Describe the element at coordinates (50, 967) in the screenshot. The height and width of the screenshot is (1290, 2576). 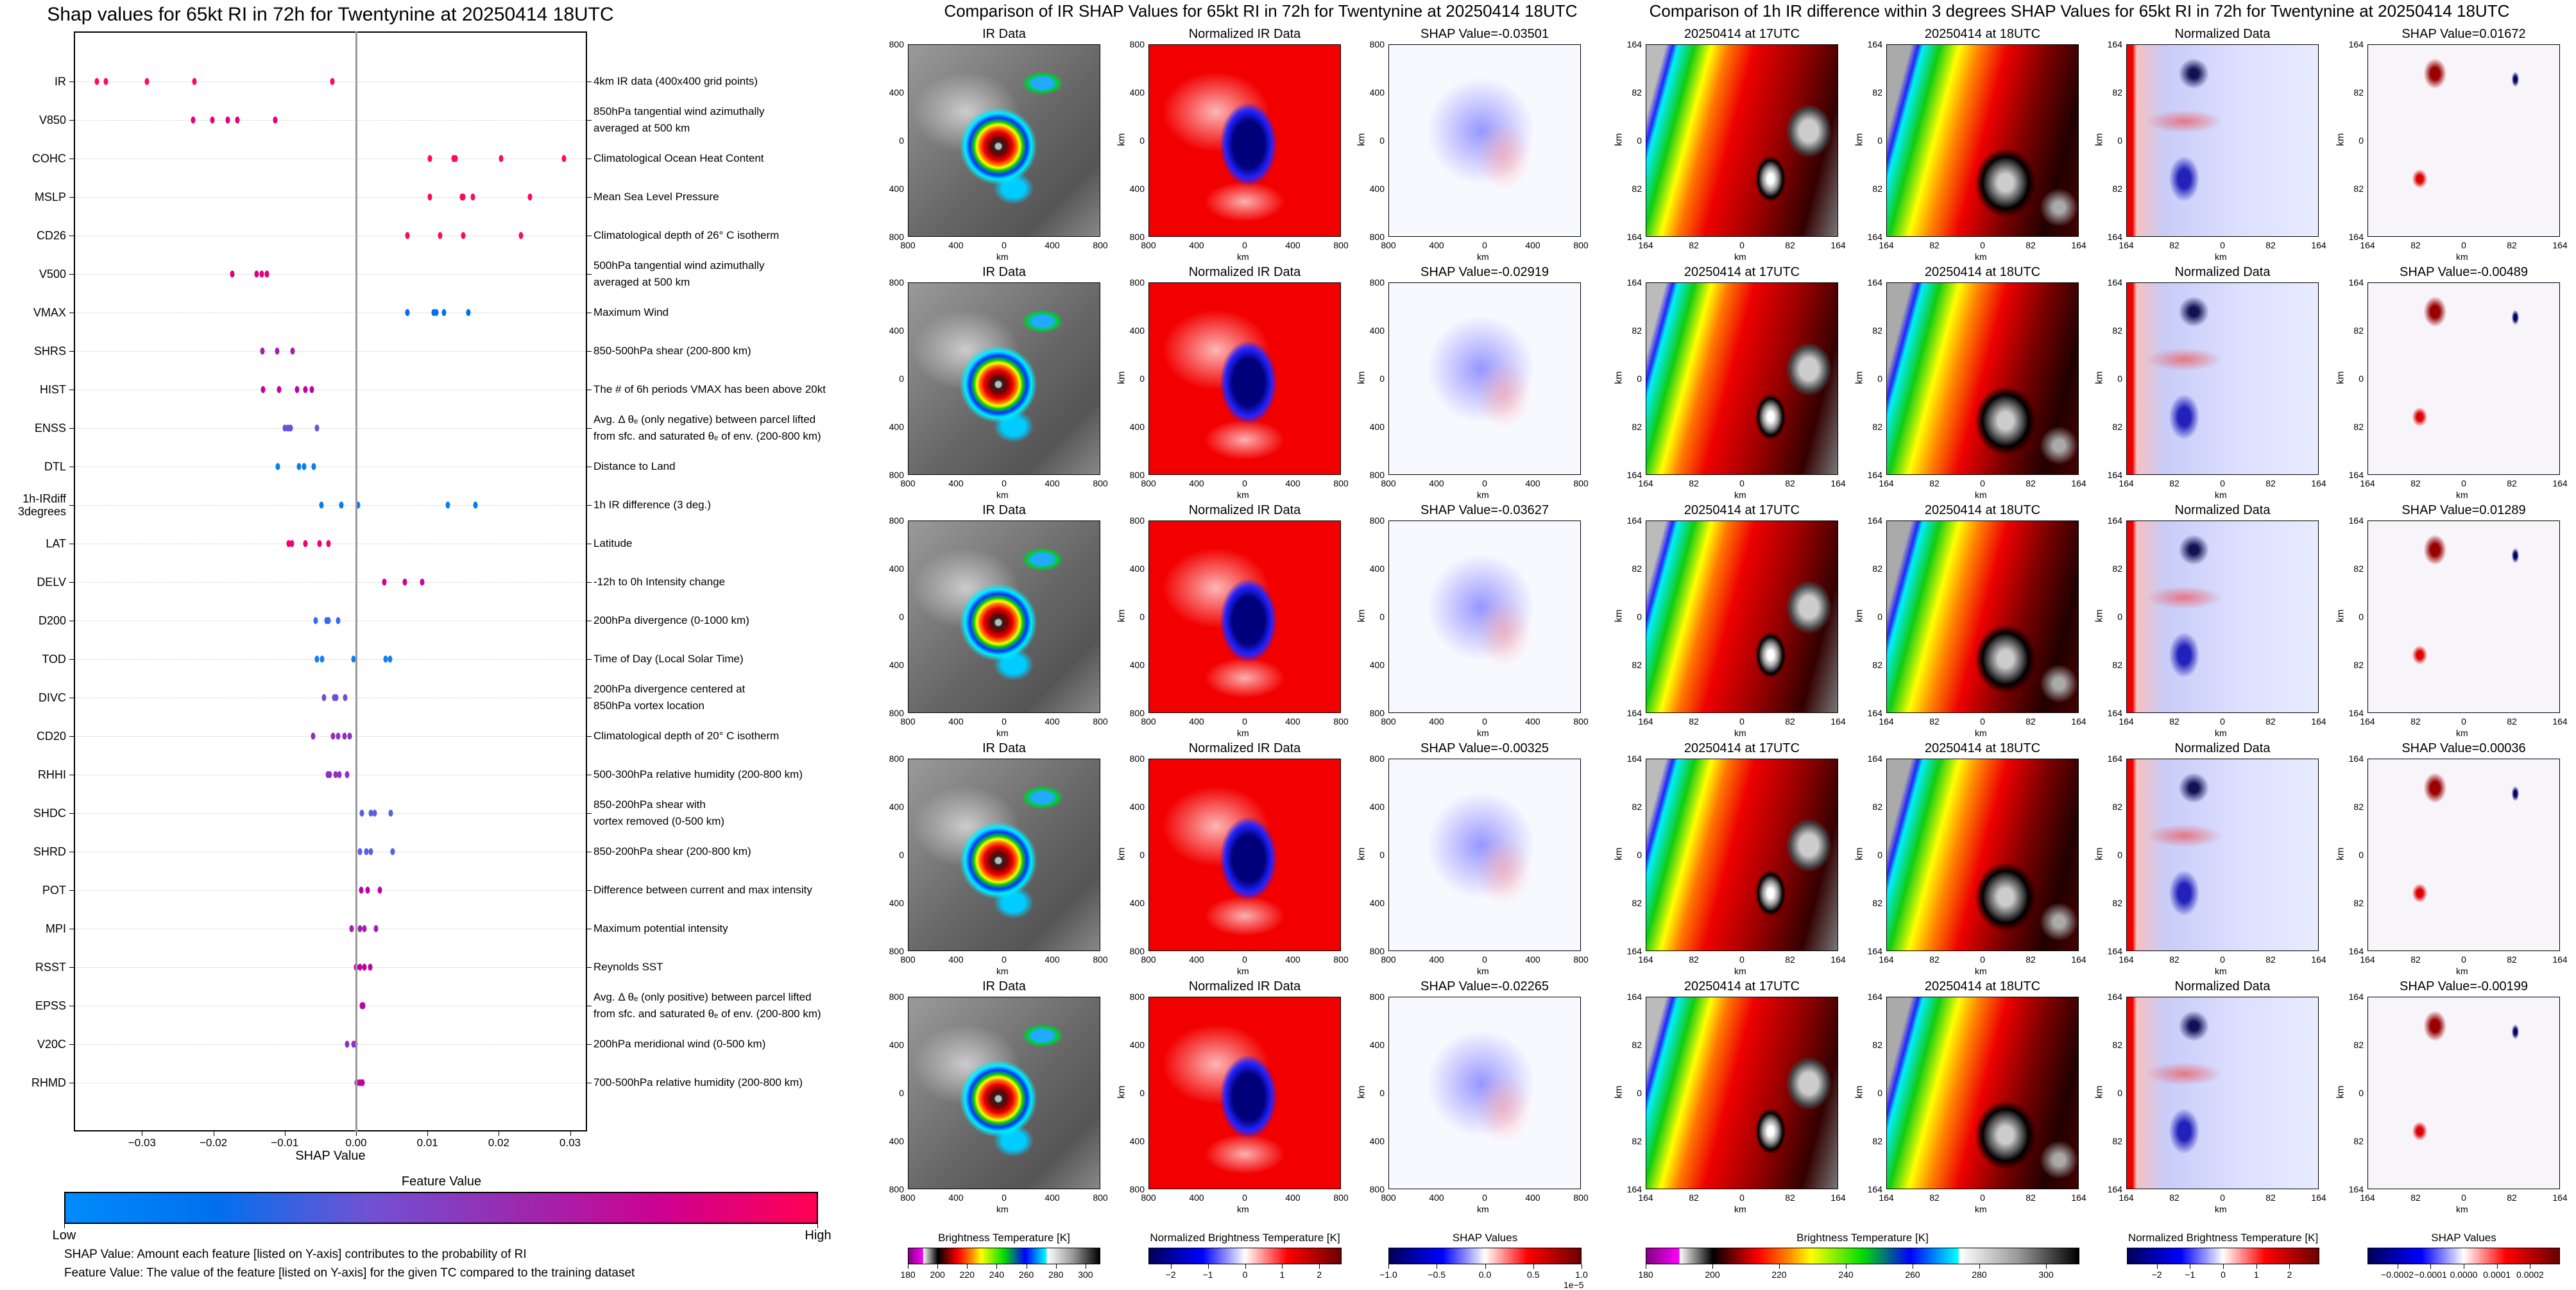
I see `feature-code-label: RSST` at that location.